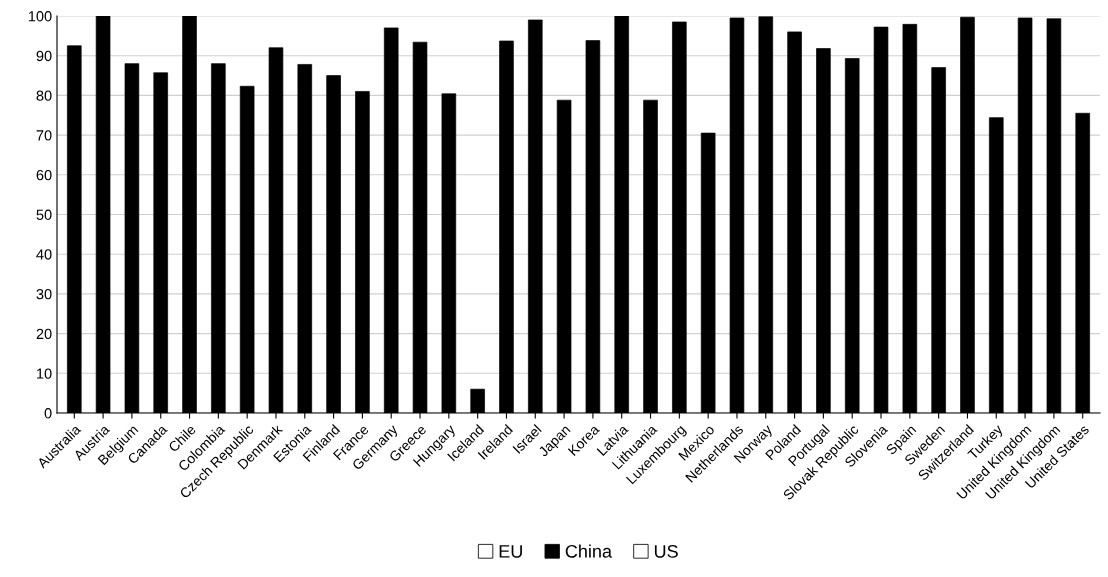 This screenshot has height=577, width=1108. I want to click on legend-label: China, so click(589, 551).